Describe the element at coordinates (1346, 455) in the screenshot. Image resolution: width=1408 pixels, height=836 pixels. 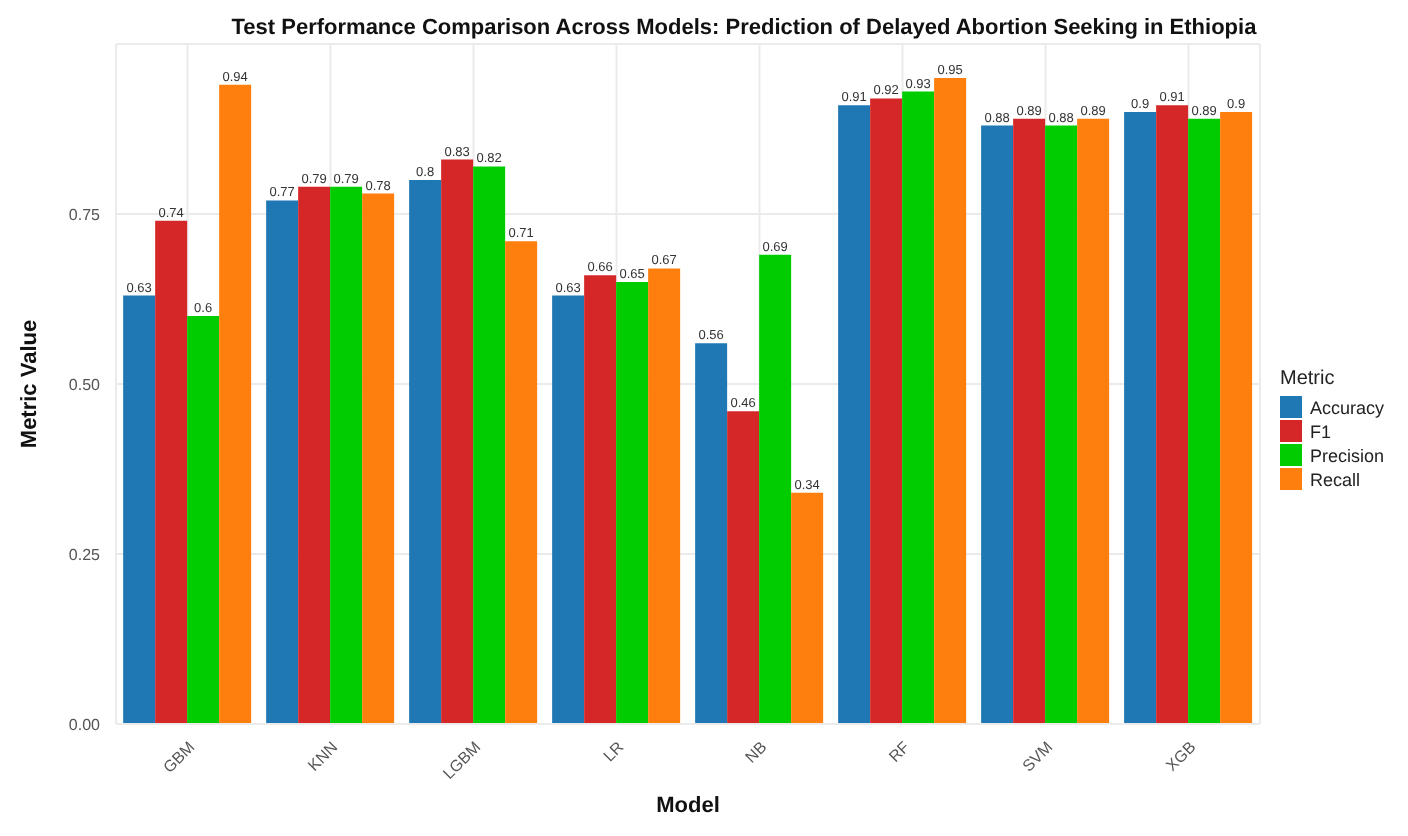
I see `legend-label: Precision` at that location.